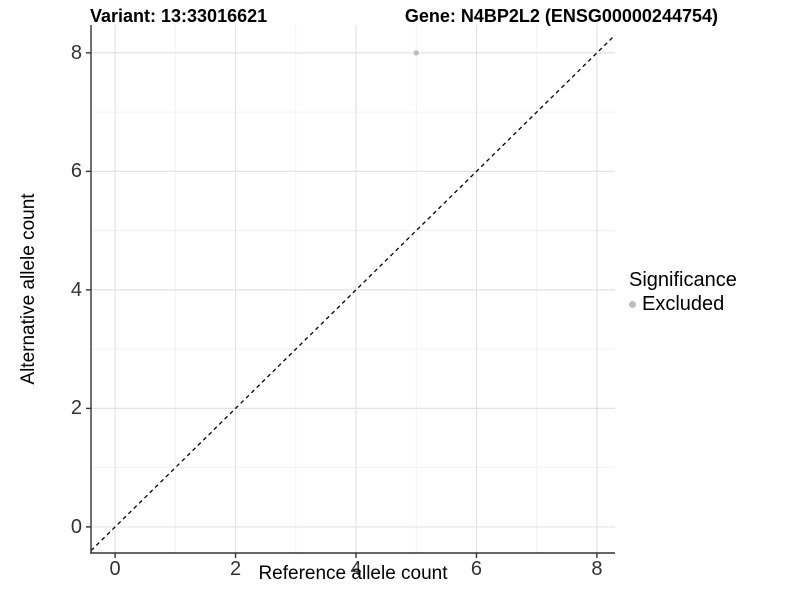  Describe the element at coordinates (76, 52) in the screenshot. I see `y-tick-label: 8` at that location.